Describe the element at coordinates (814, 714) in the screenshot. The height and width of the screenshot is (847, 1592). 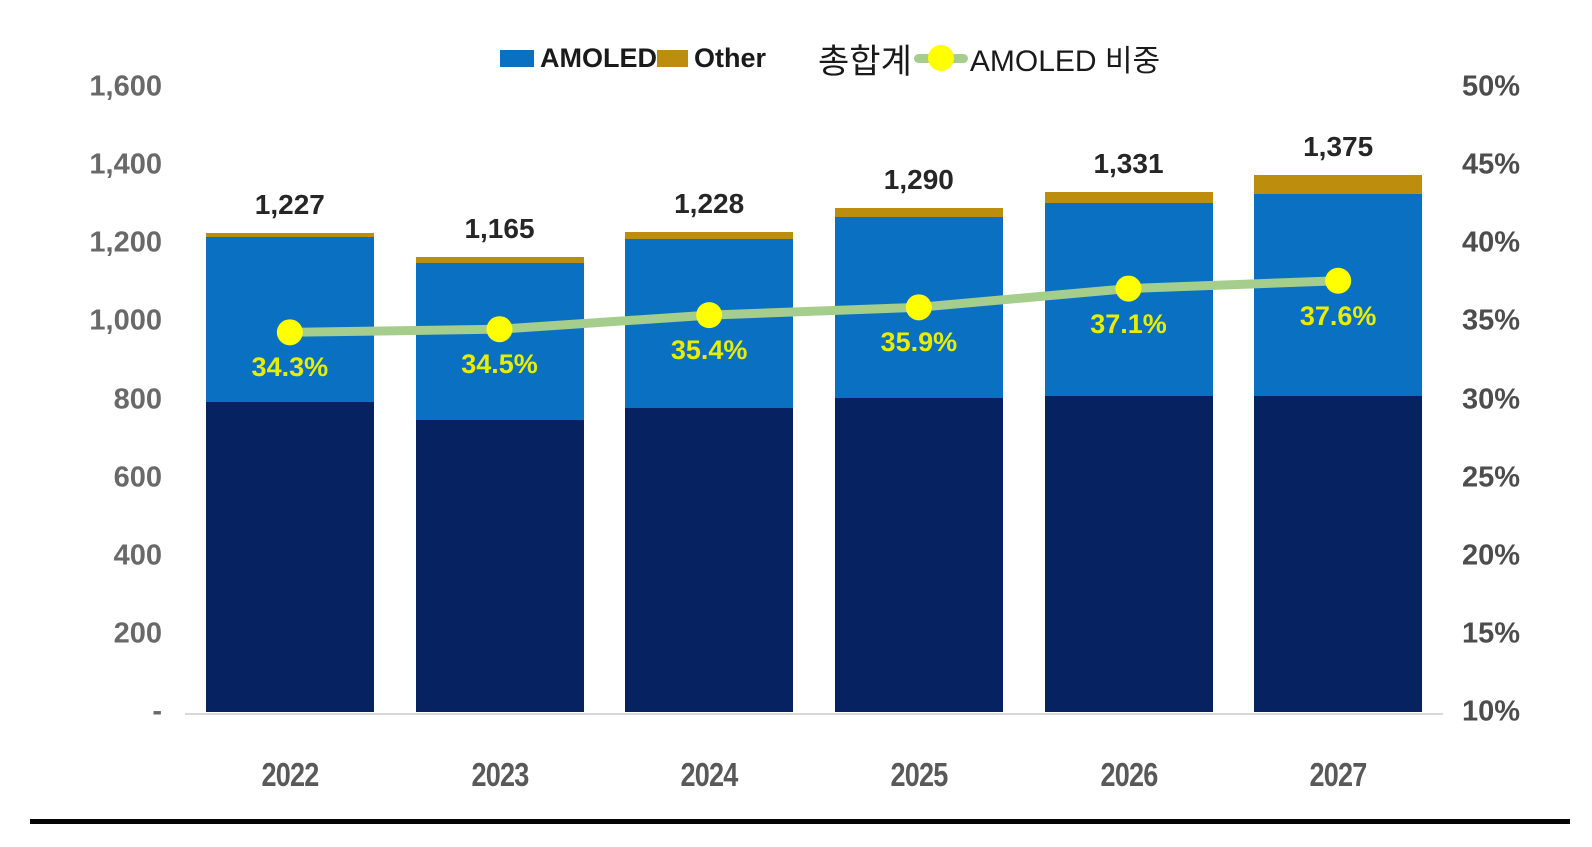
I see `x-axis-line` at that location.